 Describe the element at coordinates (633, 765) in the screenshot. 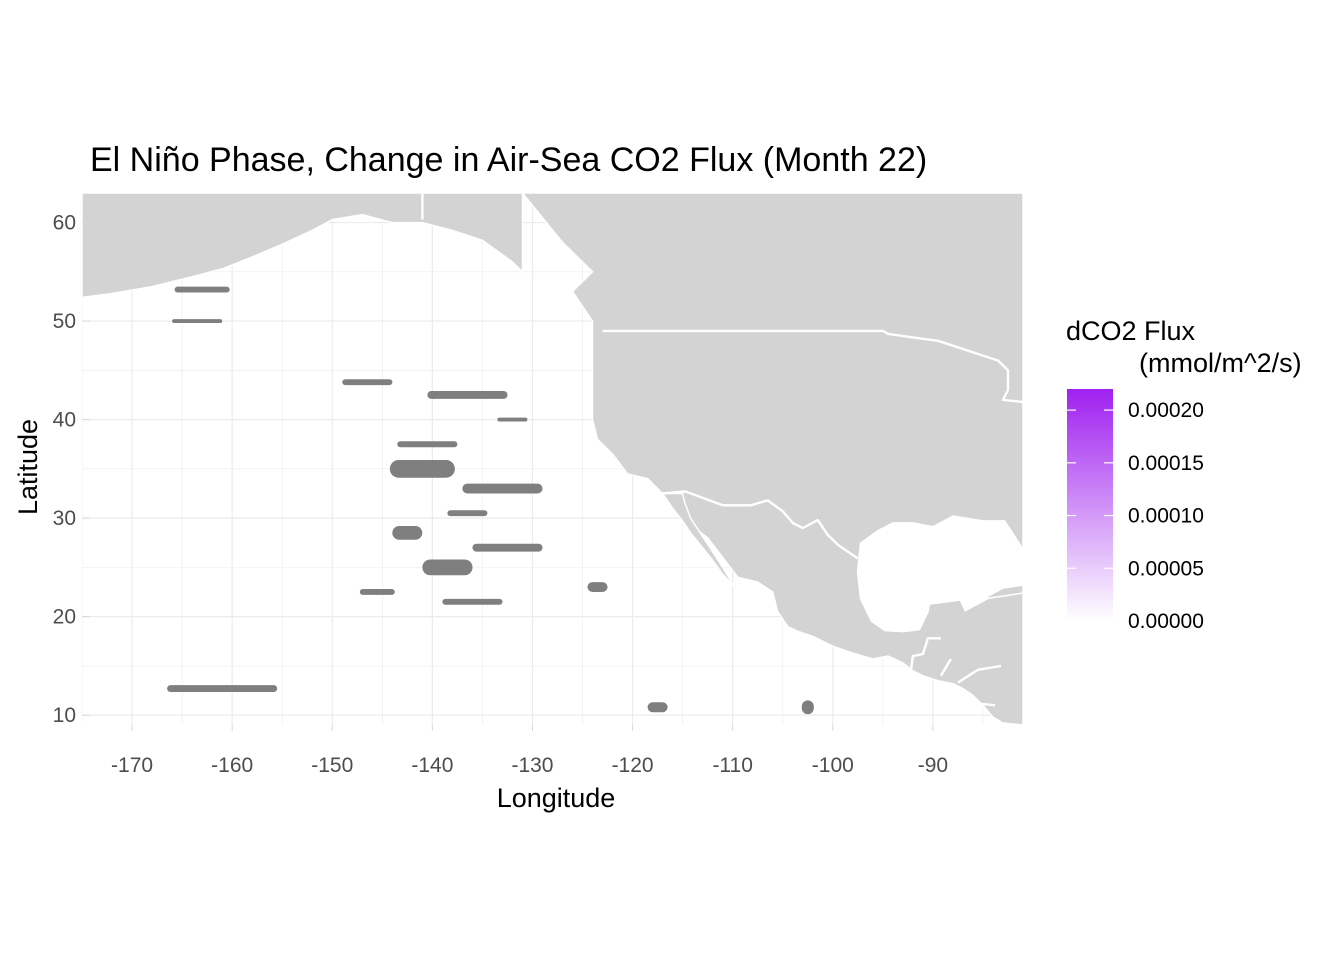

I see `x-tick-label: -120` at that location.